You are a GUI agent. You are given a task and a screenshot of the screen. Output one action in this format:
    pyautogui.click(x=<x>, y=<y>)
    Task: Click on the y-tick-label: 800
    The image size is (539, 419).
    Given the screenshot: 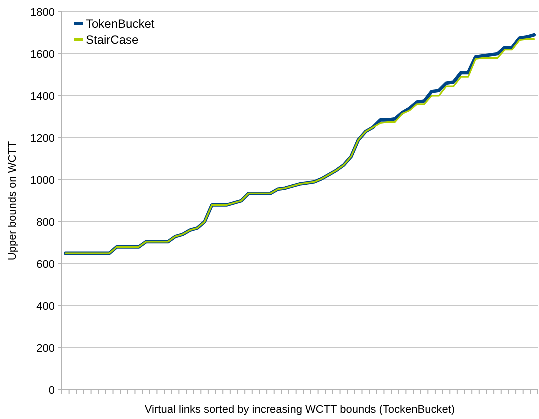 What is the action you would take?
    pyautogui.click(x=45, y=222)
    